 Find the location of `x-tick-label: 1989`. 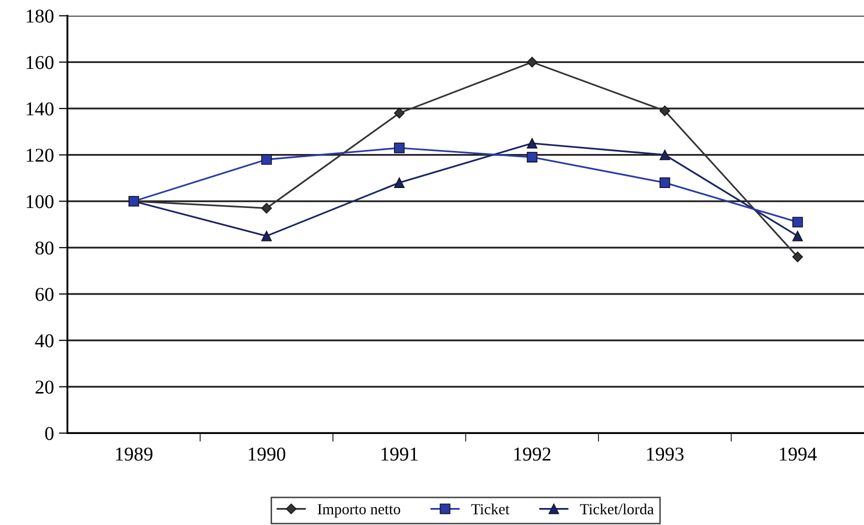

x-tick-label: 1989 is located at coordinates (134, 454).